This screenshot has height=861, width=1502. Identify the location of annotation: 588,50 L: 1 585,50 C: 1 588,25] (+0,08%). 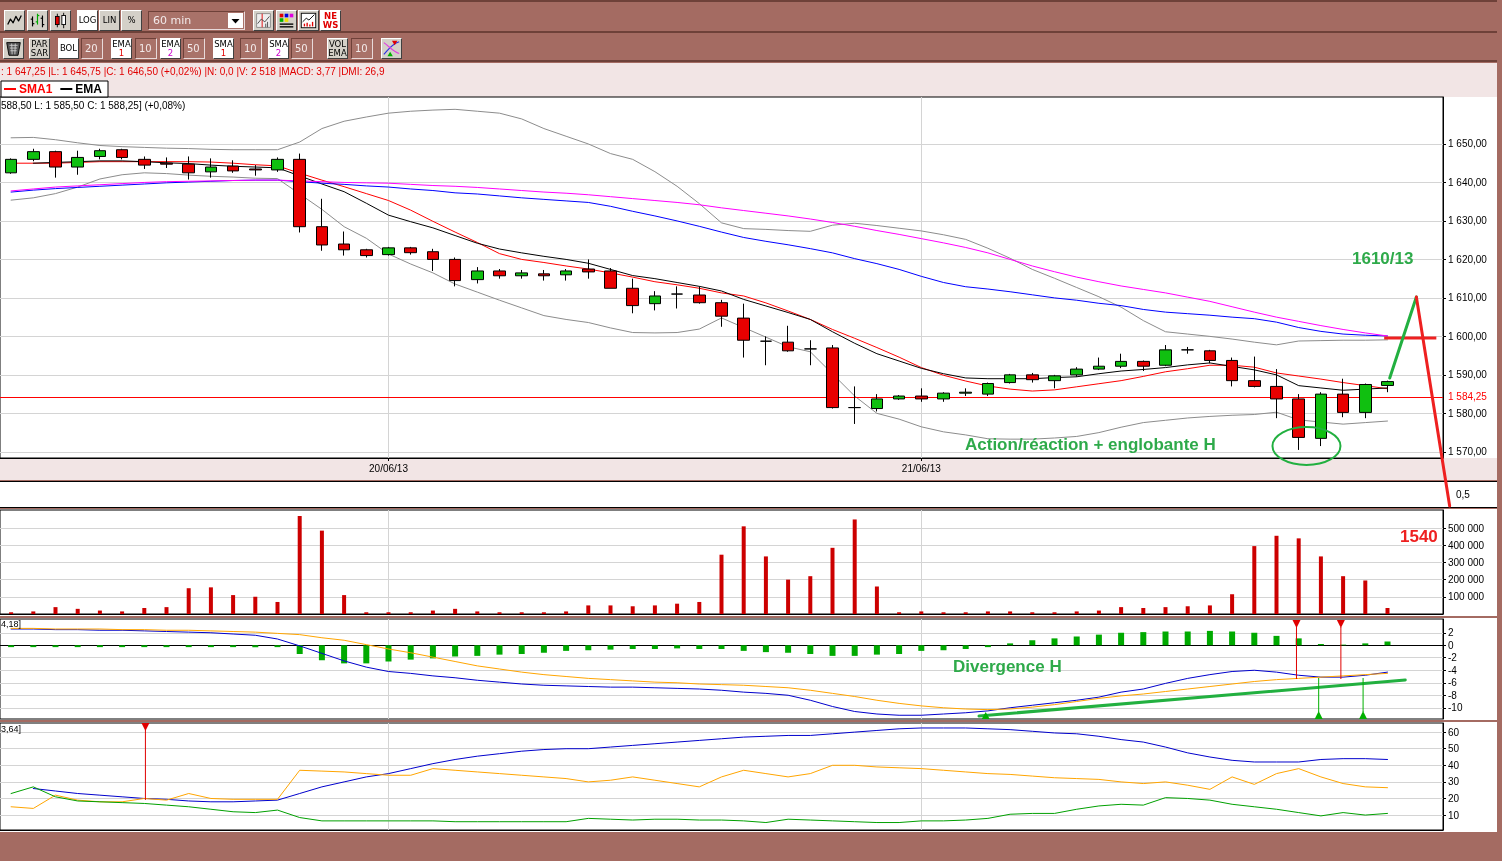
(93, 105).